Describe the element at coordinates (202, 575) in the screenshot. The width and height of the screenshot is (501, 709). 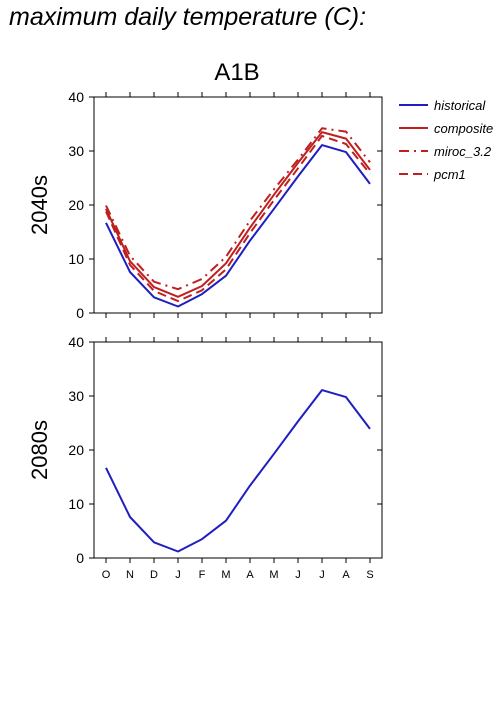
I see `x-tick-label: F` at that location.